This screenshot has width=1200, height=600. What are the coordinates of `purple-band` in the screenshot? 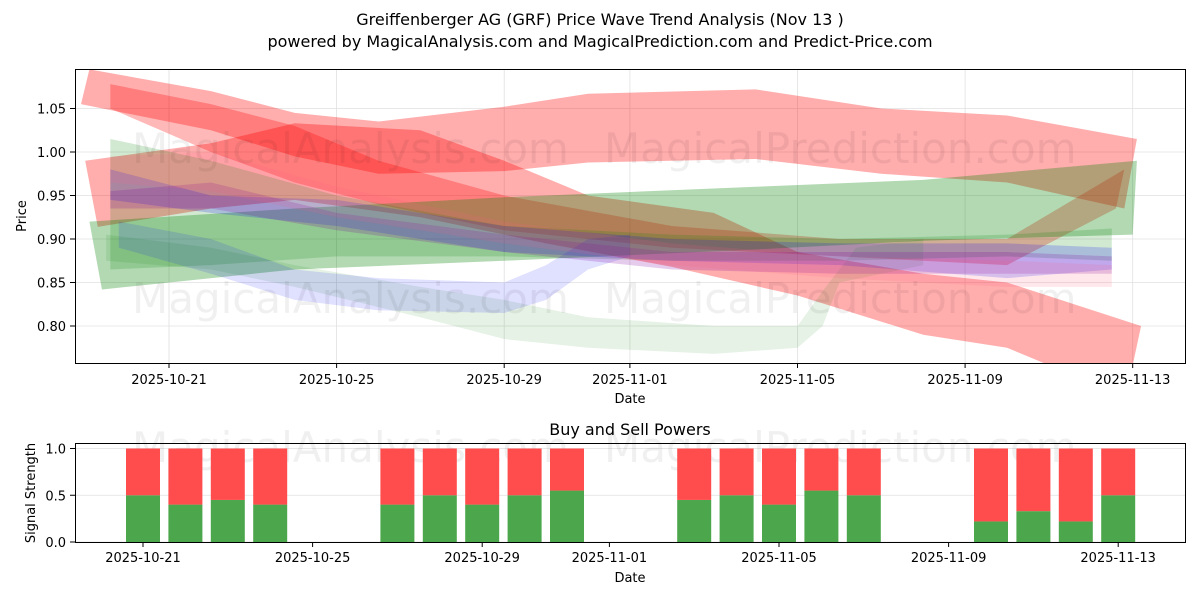 It's located at (611, 228).